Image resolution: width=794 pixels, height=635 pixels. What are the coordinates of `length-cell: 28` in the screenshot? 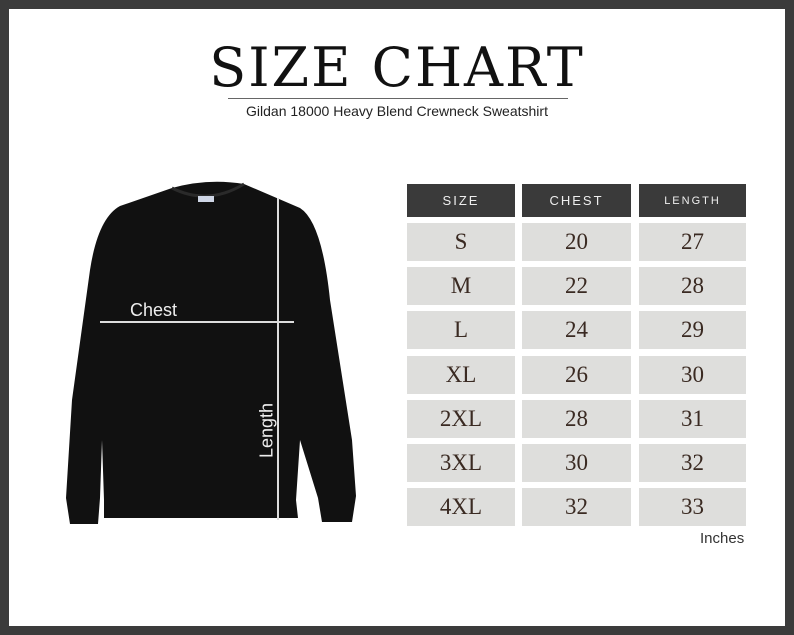 It's located at (692, 286).